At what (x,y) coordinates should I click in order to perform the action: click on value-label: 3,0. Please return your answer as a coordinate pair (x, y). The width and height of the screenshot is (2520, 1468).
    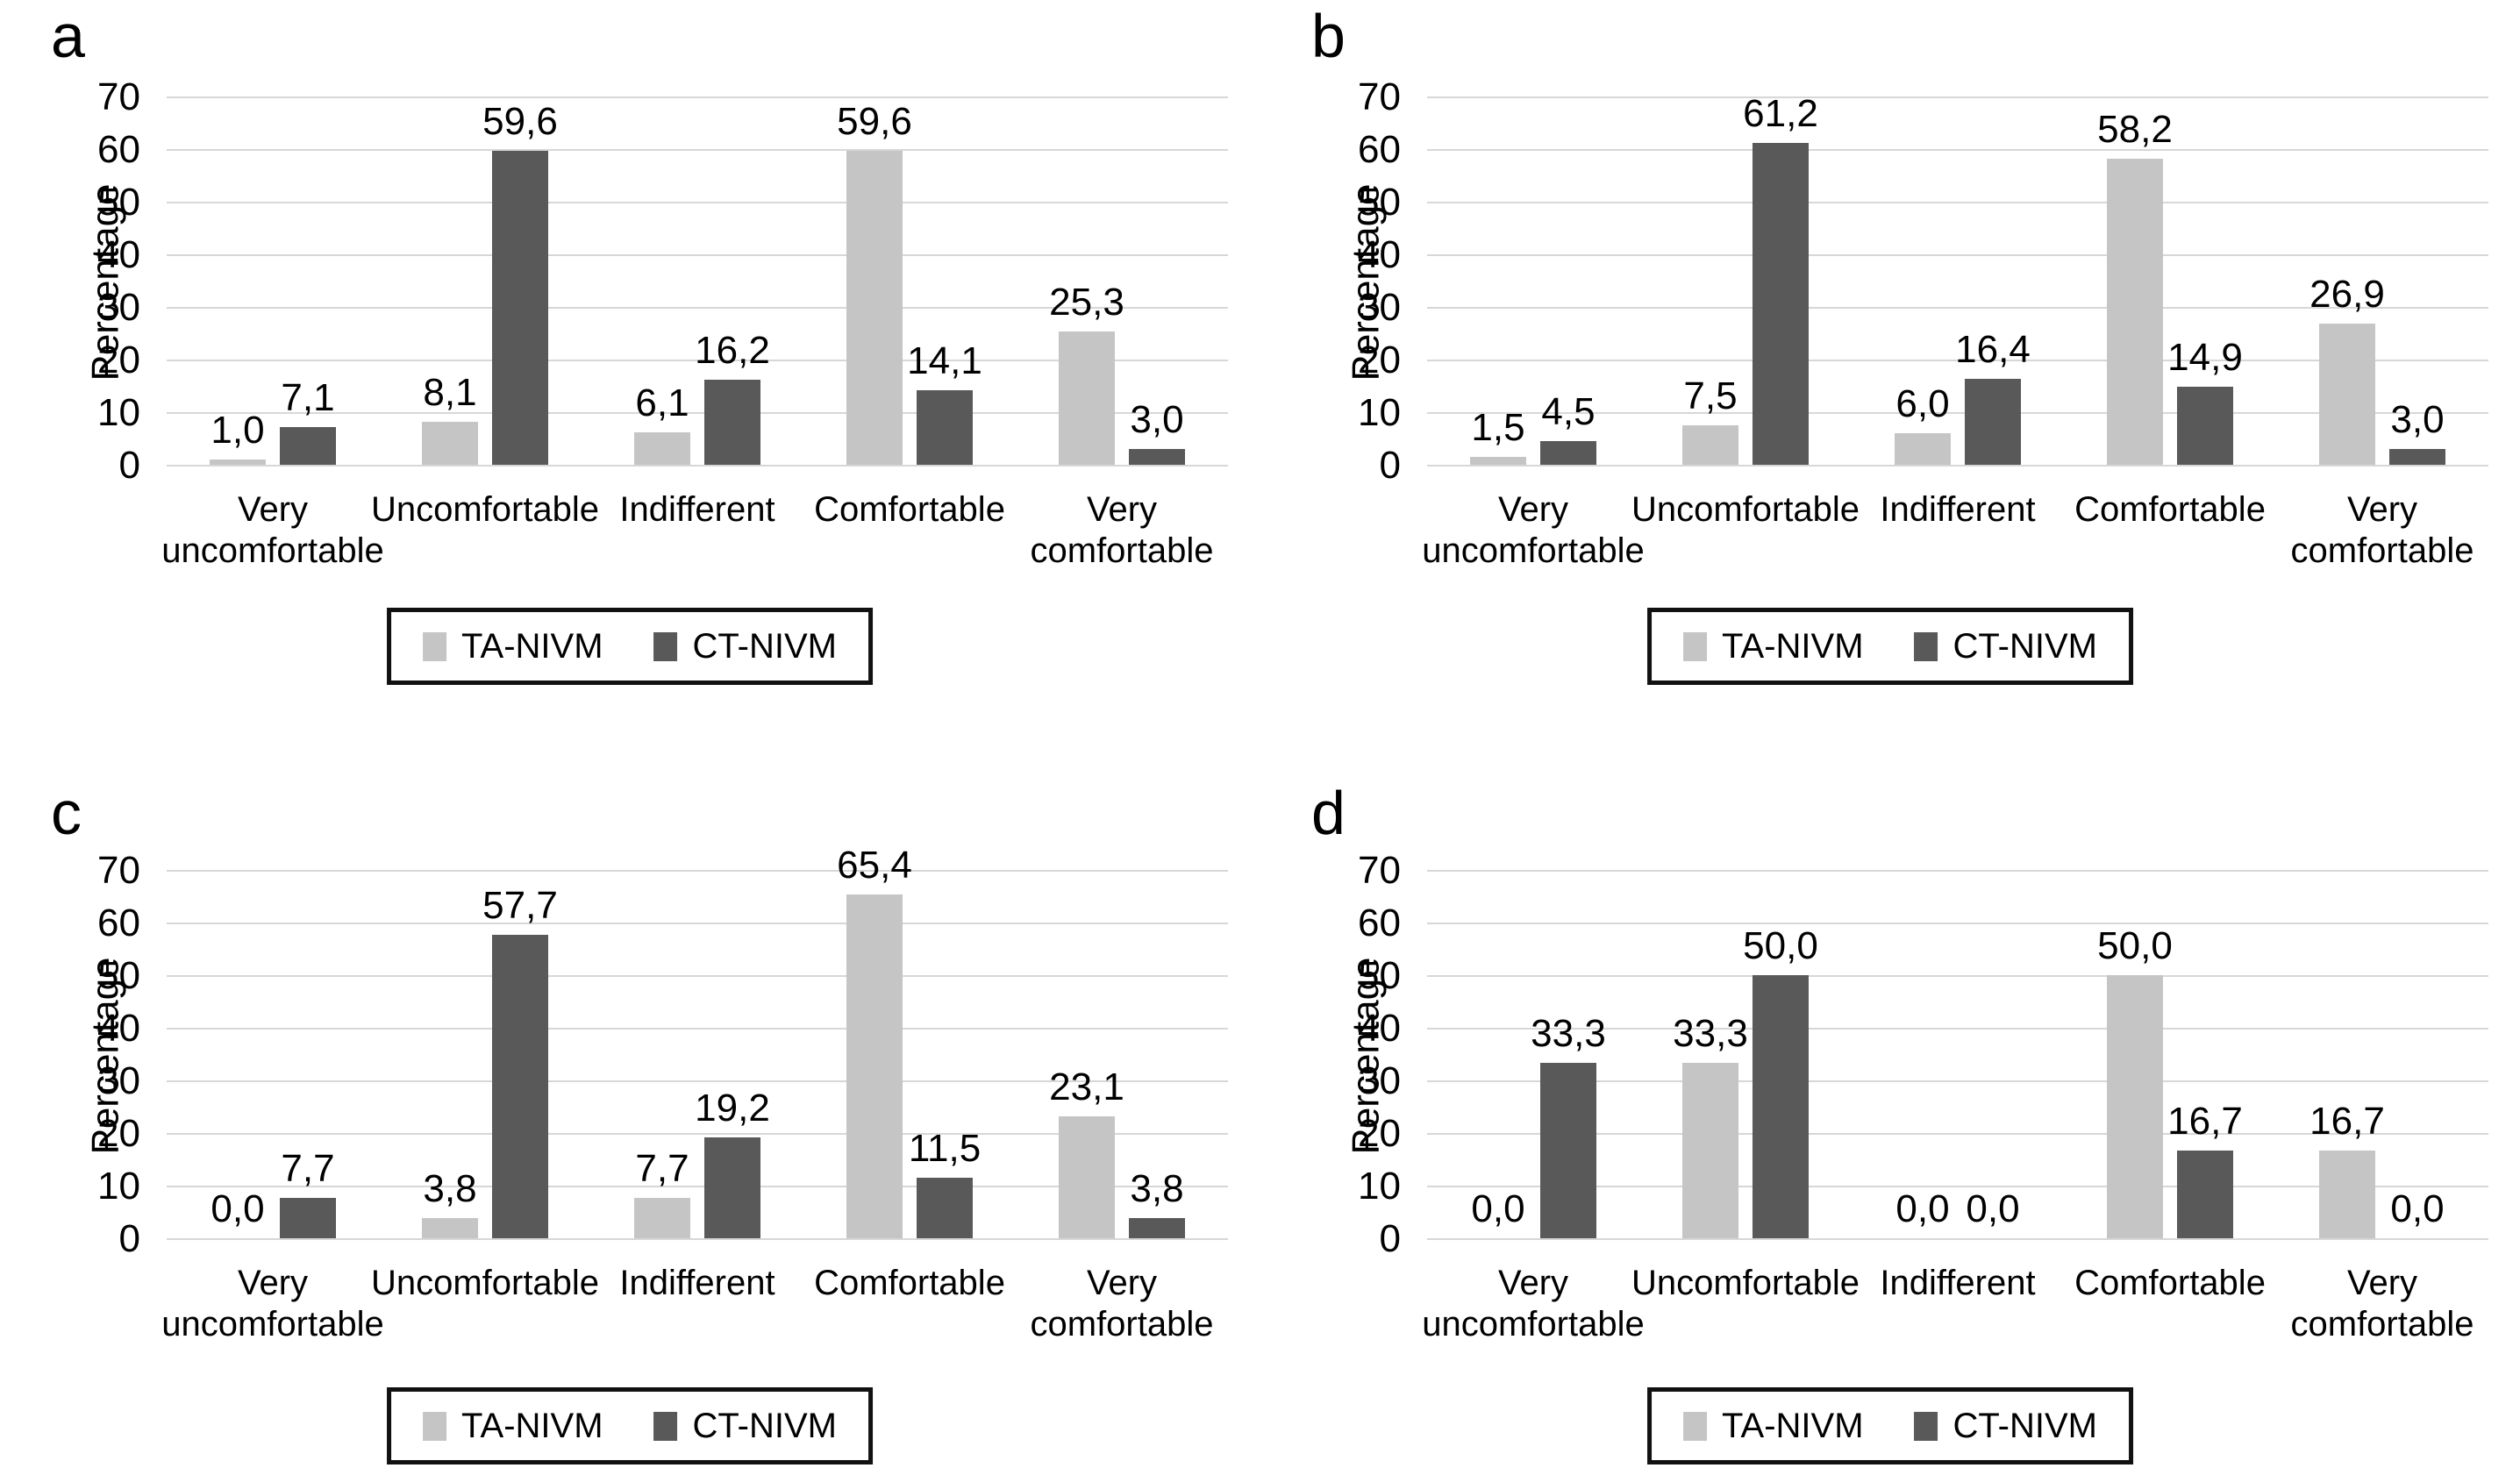
    Looking at the image, I should click on (1157, 419).